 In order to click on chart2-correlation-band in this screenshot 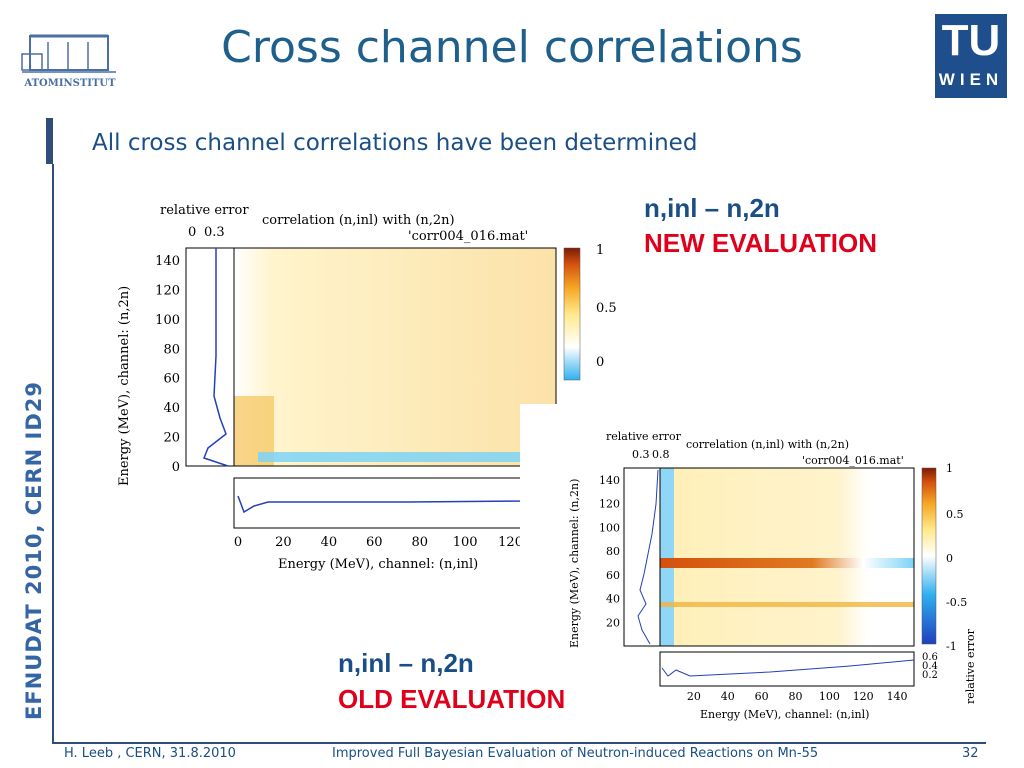, I will do `click(787, 563)`.